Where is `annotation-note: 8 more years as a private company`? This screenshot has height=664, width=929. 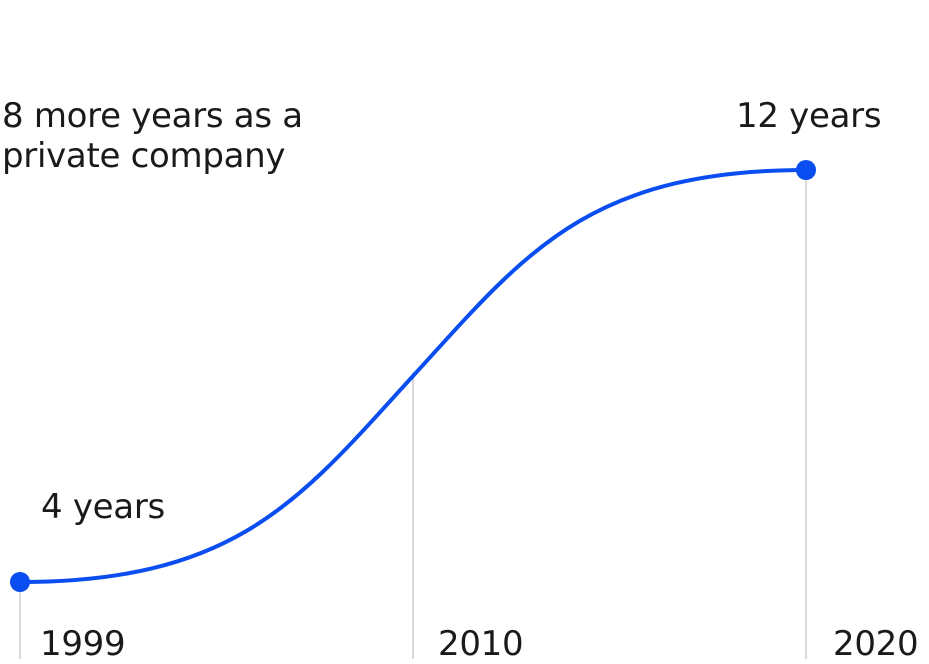 annotation-note: 8 more years as a private company is located at coordinates (152, 136).